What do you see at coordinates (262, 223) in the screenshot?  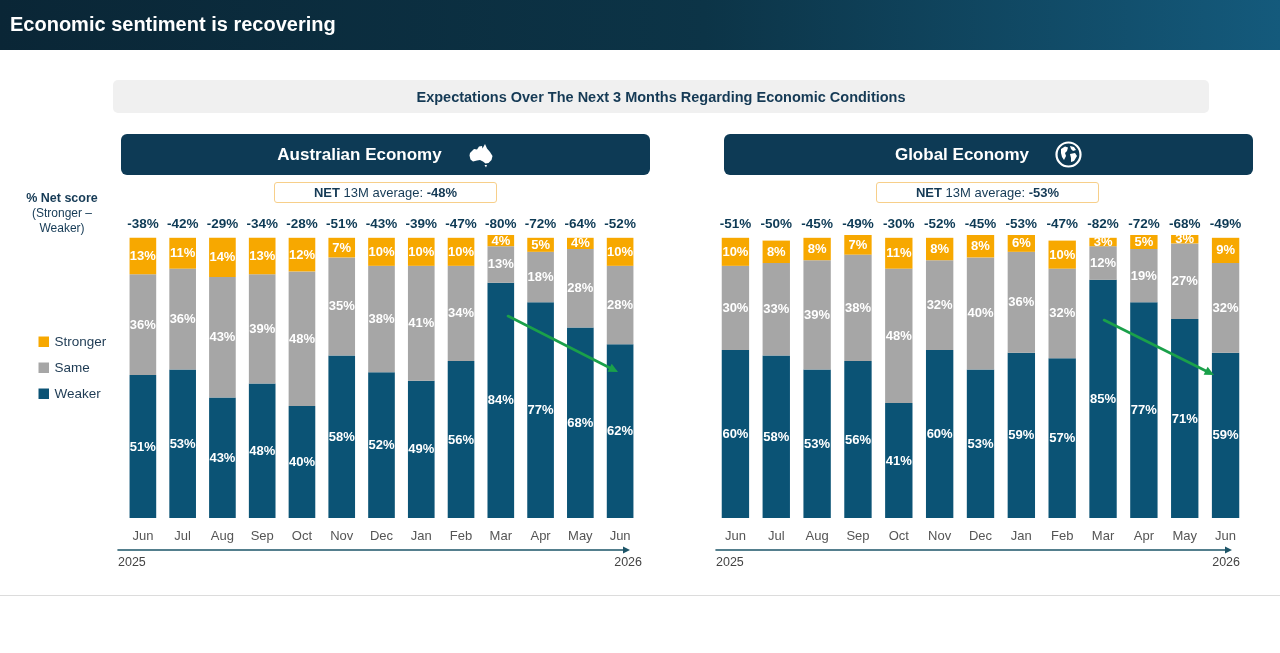 I see `text: -34%` at bounding box center [262, 223].